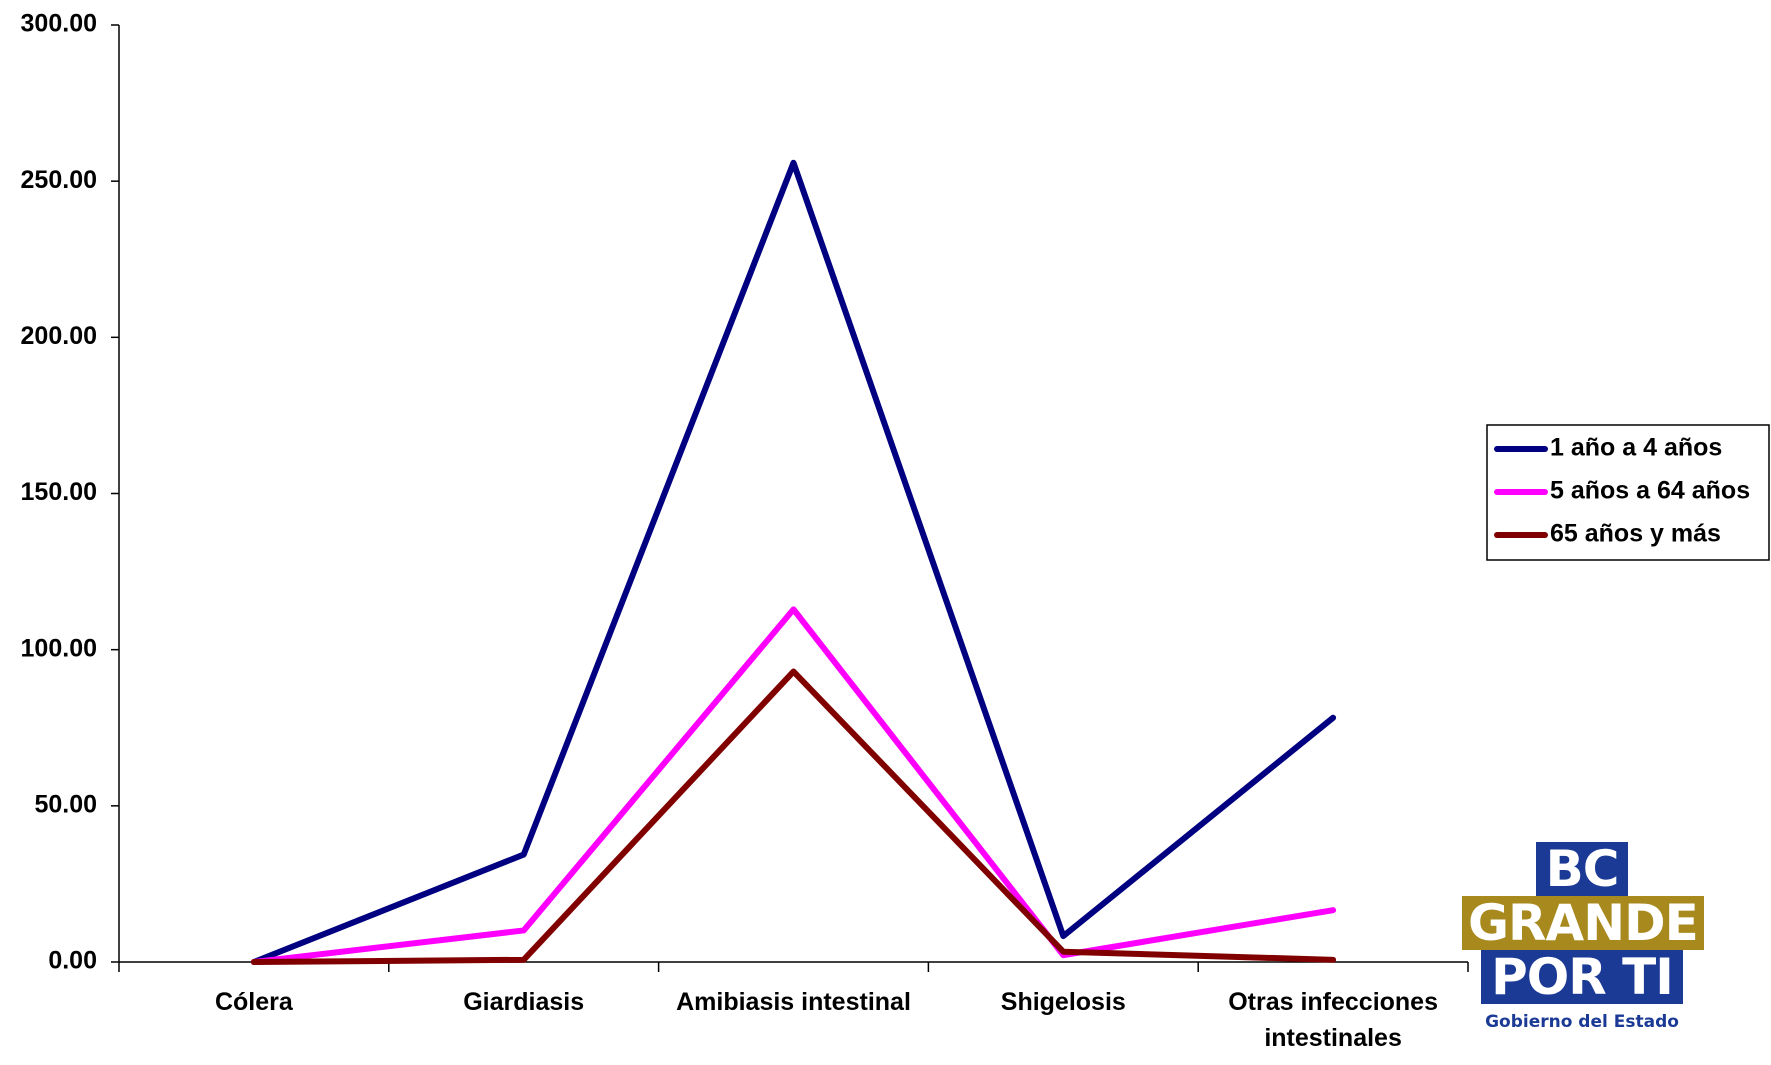 This screenshot has height=1065, width=1771. I want to click on y-tick-label: 0.00, so click(72, 961).